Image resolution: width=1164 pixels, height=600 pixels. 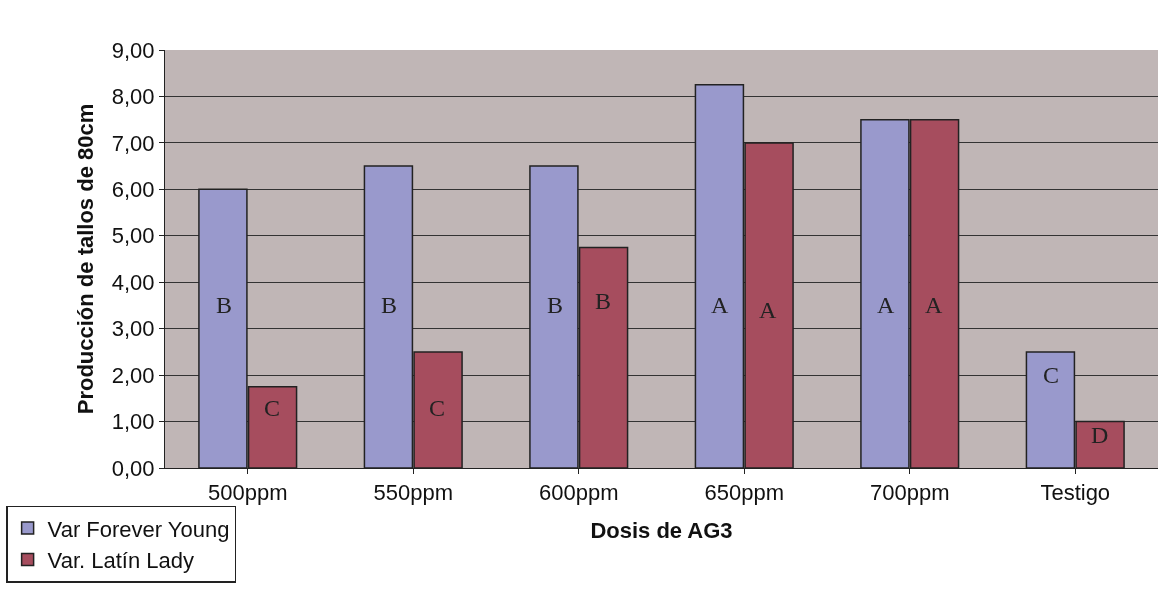 What do you see at coordinates (413, 493) in the screenshot?
I see `x-tick-label: 550ppm` at bounding box center [413, 493].